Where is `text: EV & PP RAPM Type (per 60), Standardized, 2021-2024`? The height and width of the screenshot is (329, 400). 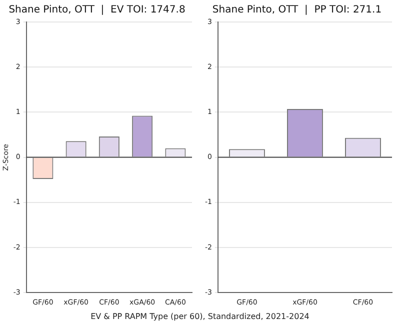
text: EV & PP RAPM Type (per 60), Standardized, 2021-2024 is located at coordinates (200, 316).